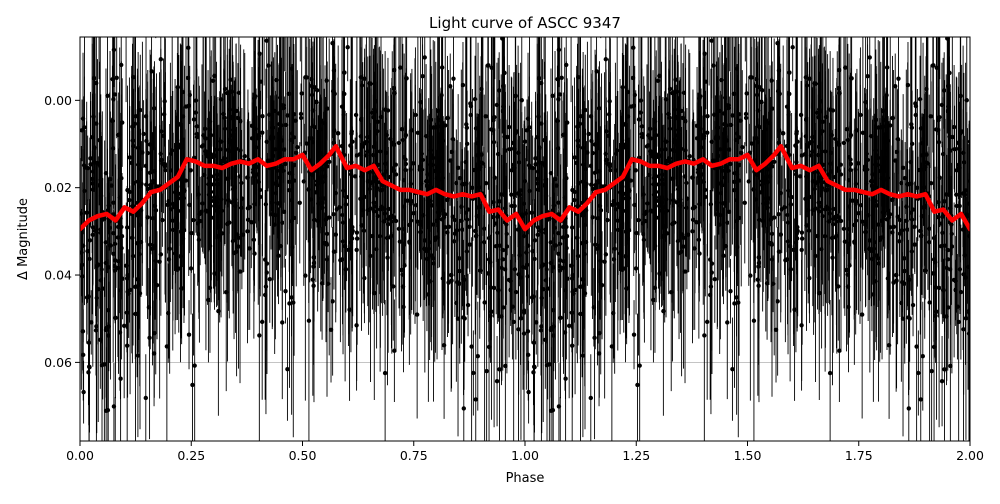  What do you see at coordinates (58, 275) in the screenshot?
I see `y-tick-label: 0.04` at bounding box center [58, 275].